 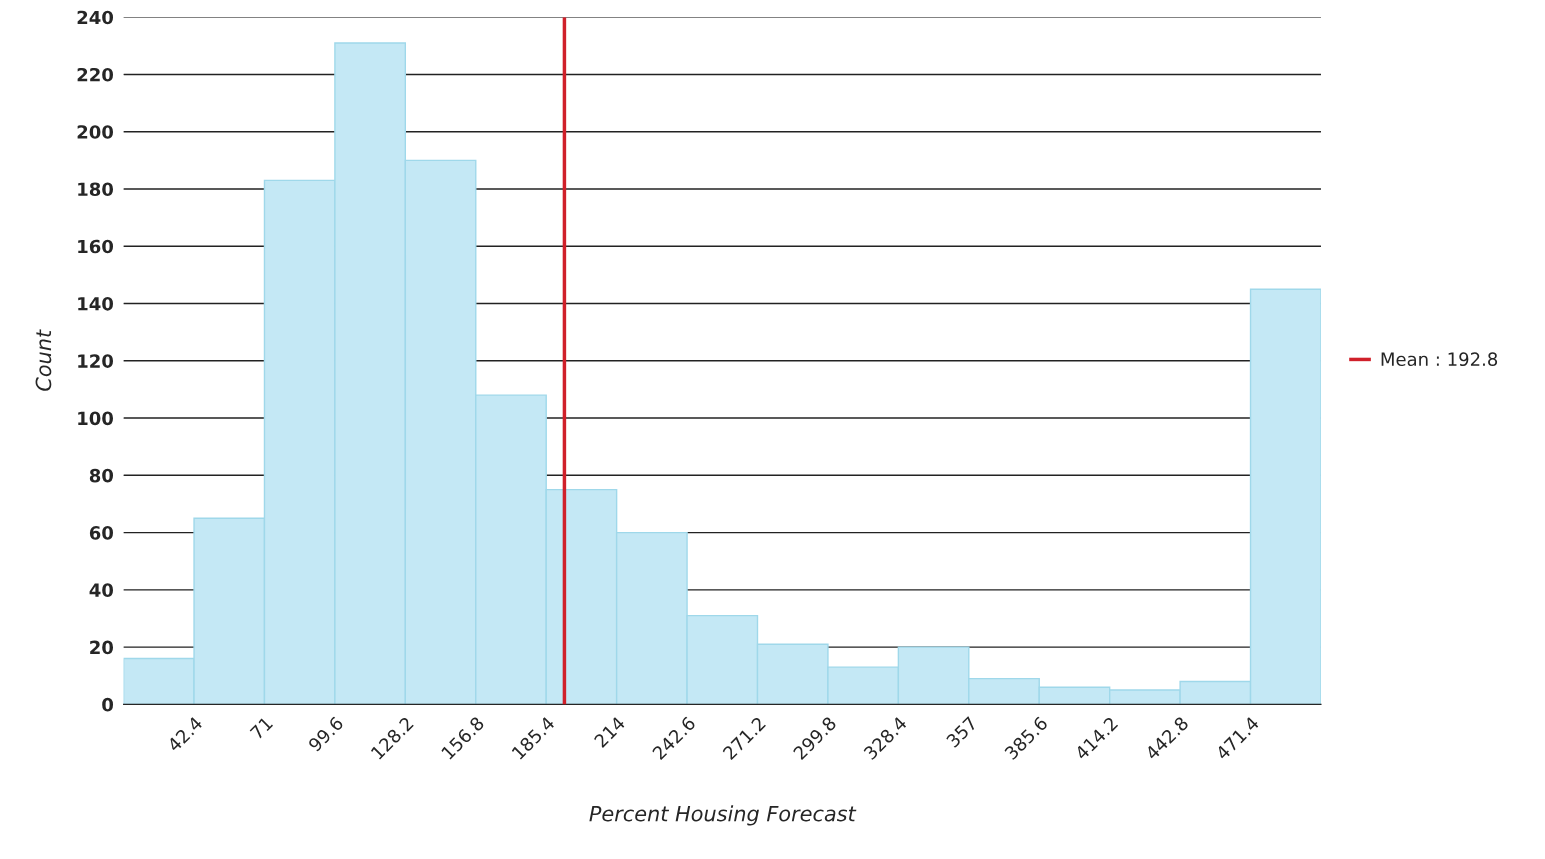 What do you see at coordinates (96, 189) in the screenshot?
I see `y-tick-label: 180` at bounding box center [96, 189].